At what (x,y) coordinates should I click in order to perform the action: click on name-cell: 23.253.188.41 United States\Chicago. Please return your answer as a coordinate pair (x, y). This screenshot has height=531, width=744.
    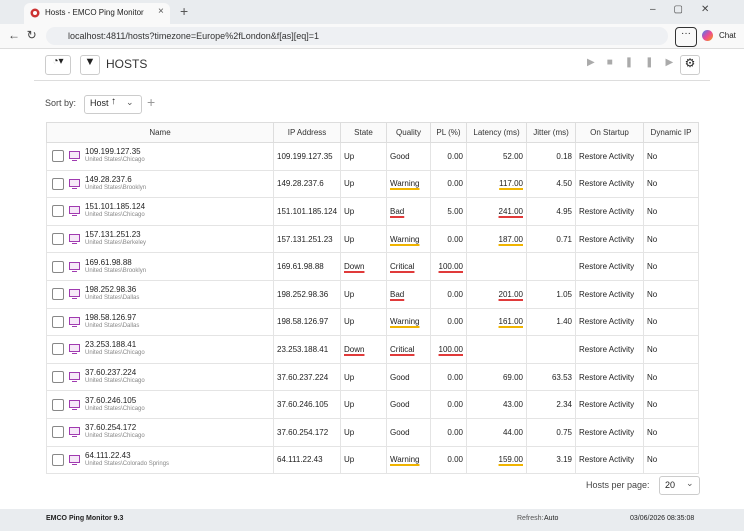
    Looking at the image, I should click on (160, 349).